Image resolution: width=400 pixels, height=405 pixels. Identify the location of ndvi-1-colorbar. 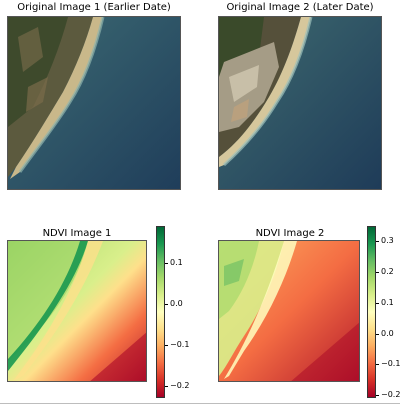
(160, 312).